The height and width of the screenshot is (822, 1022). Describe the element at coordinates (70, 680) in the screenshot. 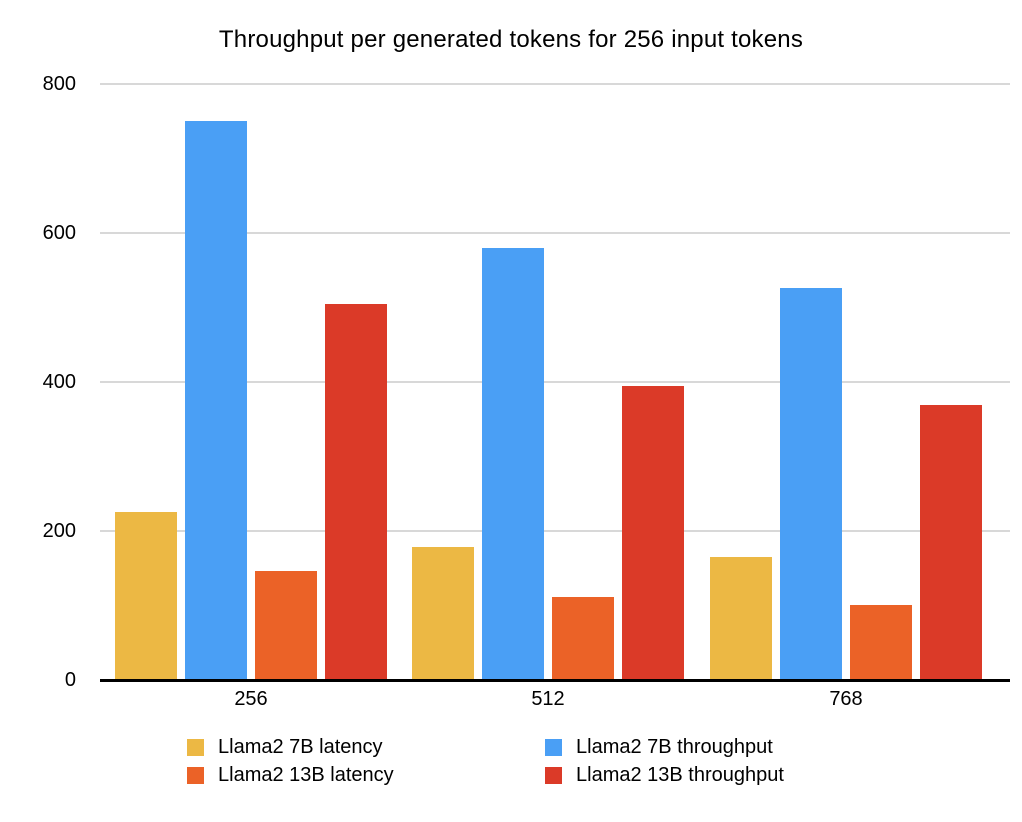

I see `y-axis-tick-label: 0` at that location.